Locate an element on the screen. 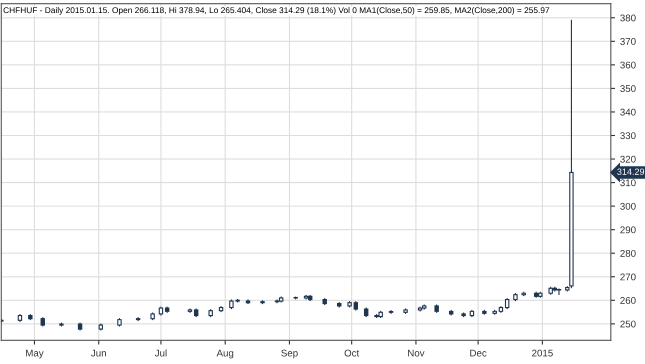 The image size is (645, 364). x-tick-label: Dec is located at coordinates (478, 353).